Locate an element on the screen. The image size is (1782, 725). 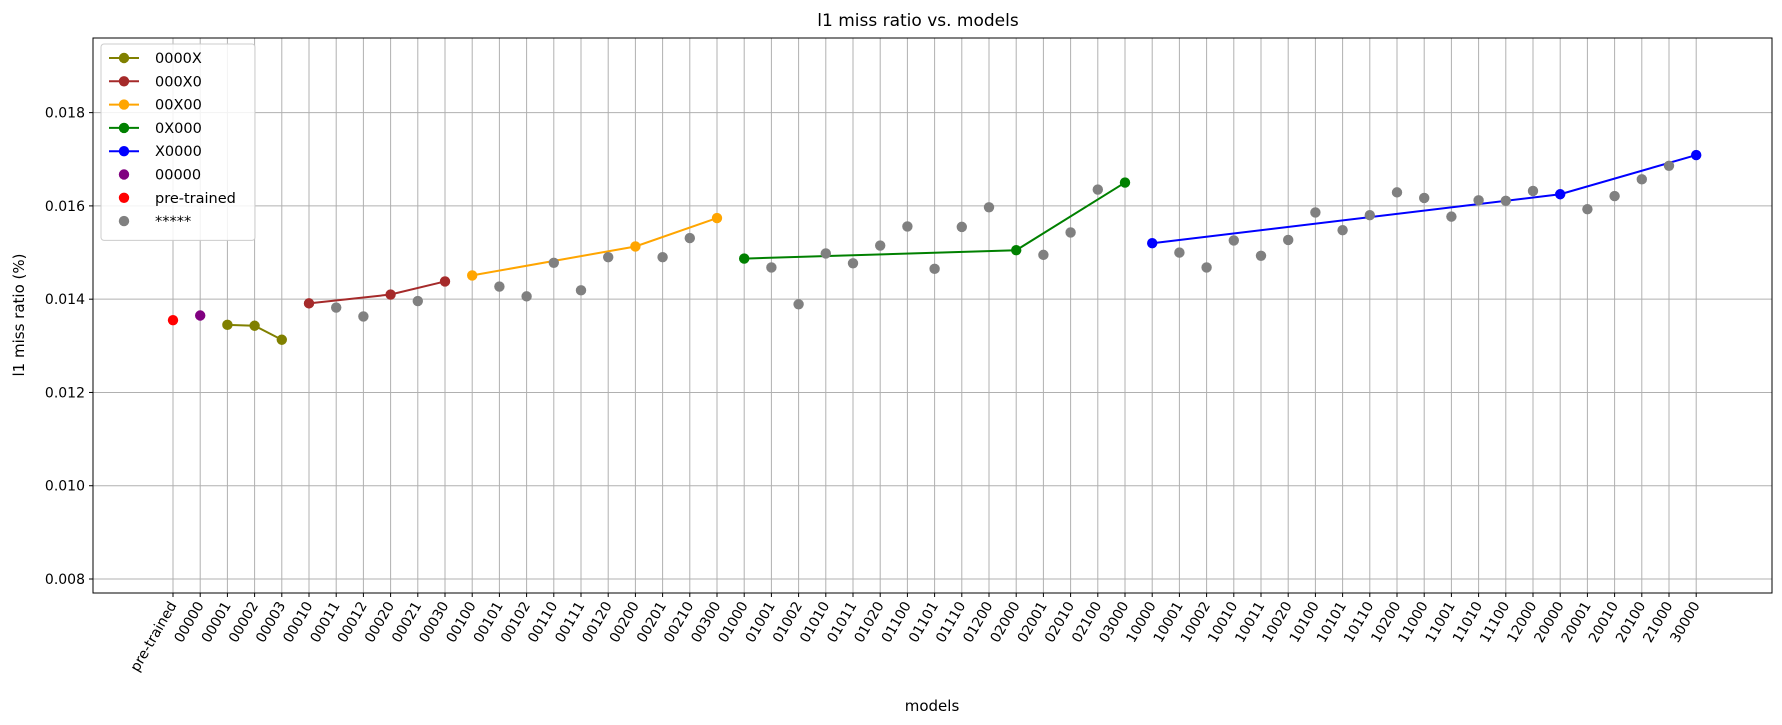
legend-item: 00000 is located at coordinates (159, 176).